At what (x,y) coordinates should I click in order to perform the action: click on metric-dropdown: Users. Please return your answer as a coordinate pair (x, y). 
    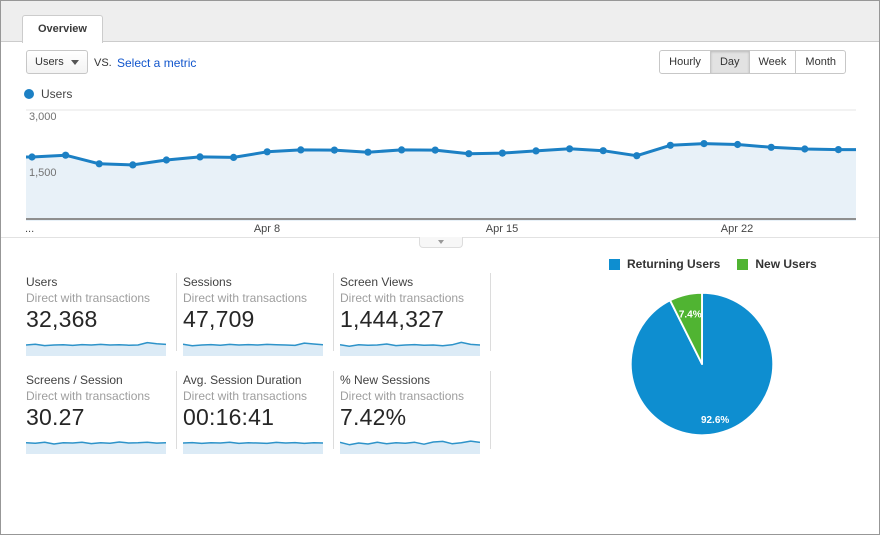
    Looking at the image, I should click on (57, 62).